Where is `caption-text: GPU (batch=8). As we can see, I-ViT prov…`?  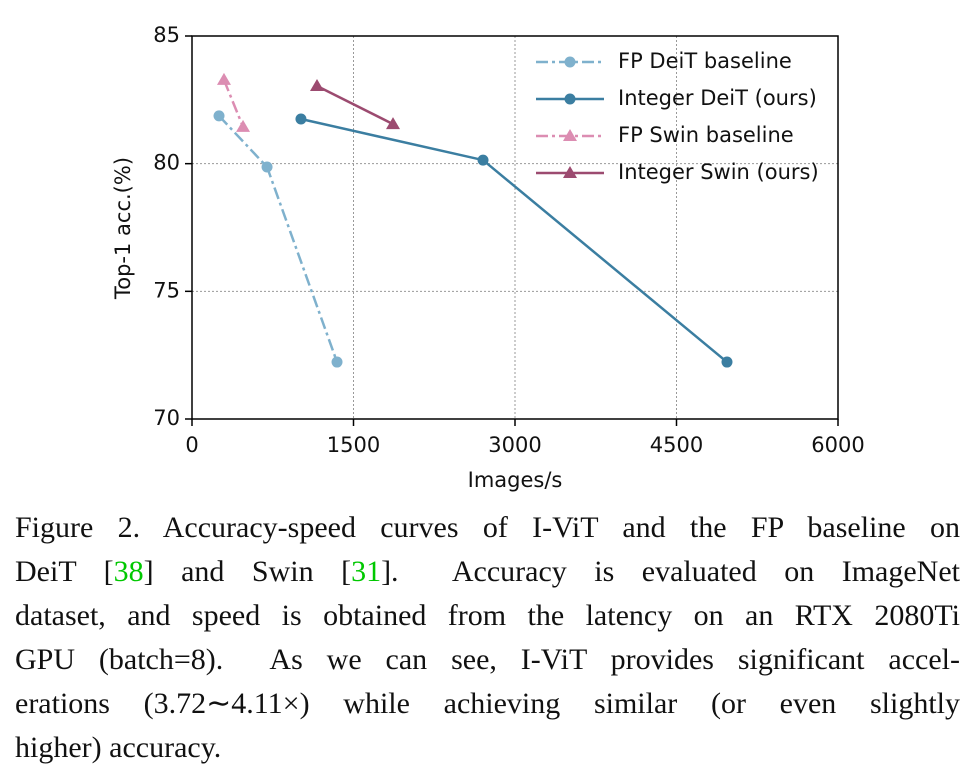 caption-text: GPU (batch=8). As we can see, I-ViT prov… is located at coordinates (487, 659).